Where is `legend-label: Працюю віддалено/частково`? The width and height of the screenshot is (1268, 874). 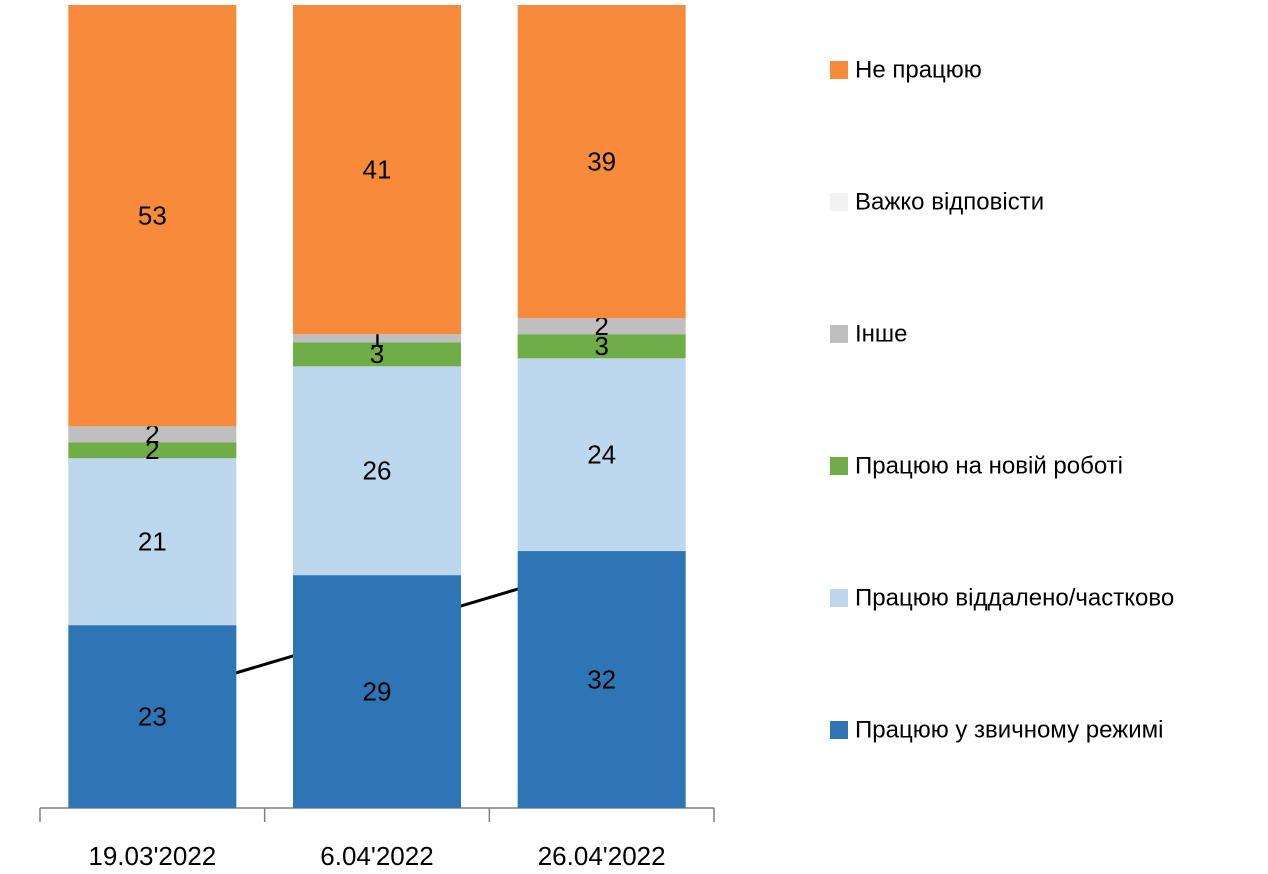
legend-label: Працюю віддалено/частково is located at coordinates (1014, 597).